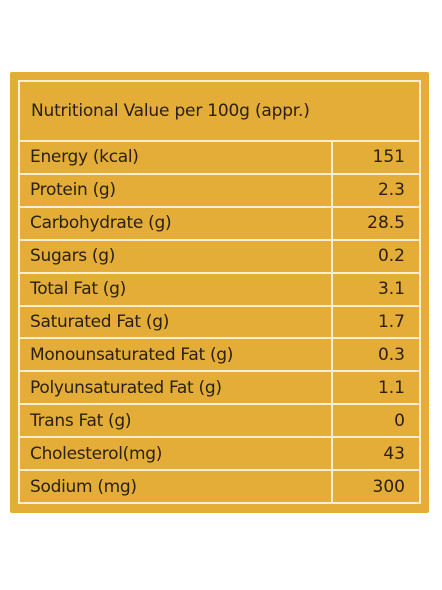 This screenshot has height=590, width=442. I want to click on nutrient-value: 300, so click(388, 486).